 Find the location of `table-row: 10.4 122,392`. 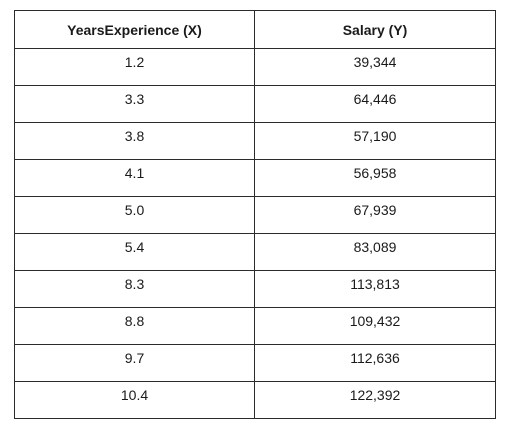

table-row: 10.4 122,392 is located at coordinates (255, 400).